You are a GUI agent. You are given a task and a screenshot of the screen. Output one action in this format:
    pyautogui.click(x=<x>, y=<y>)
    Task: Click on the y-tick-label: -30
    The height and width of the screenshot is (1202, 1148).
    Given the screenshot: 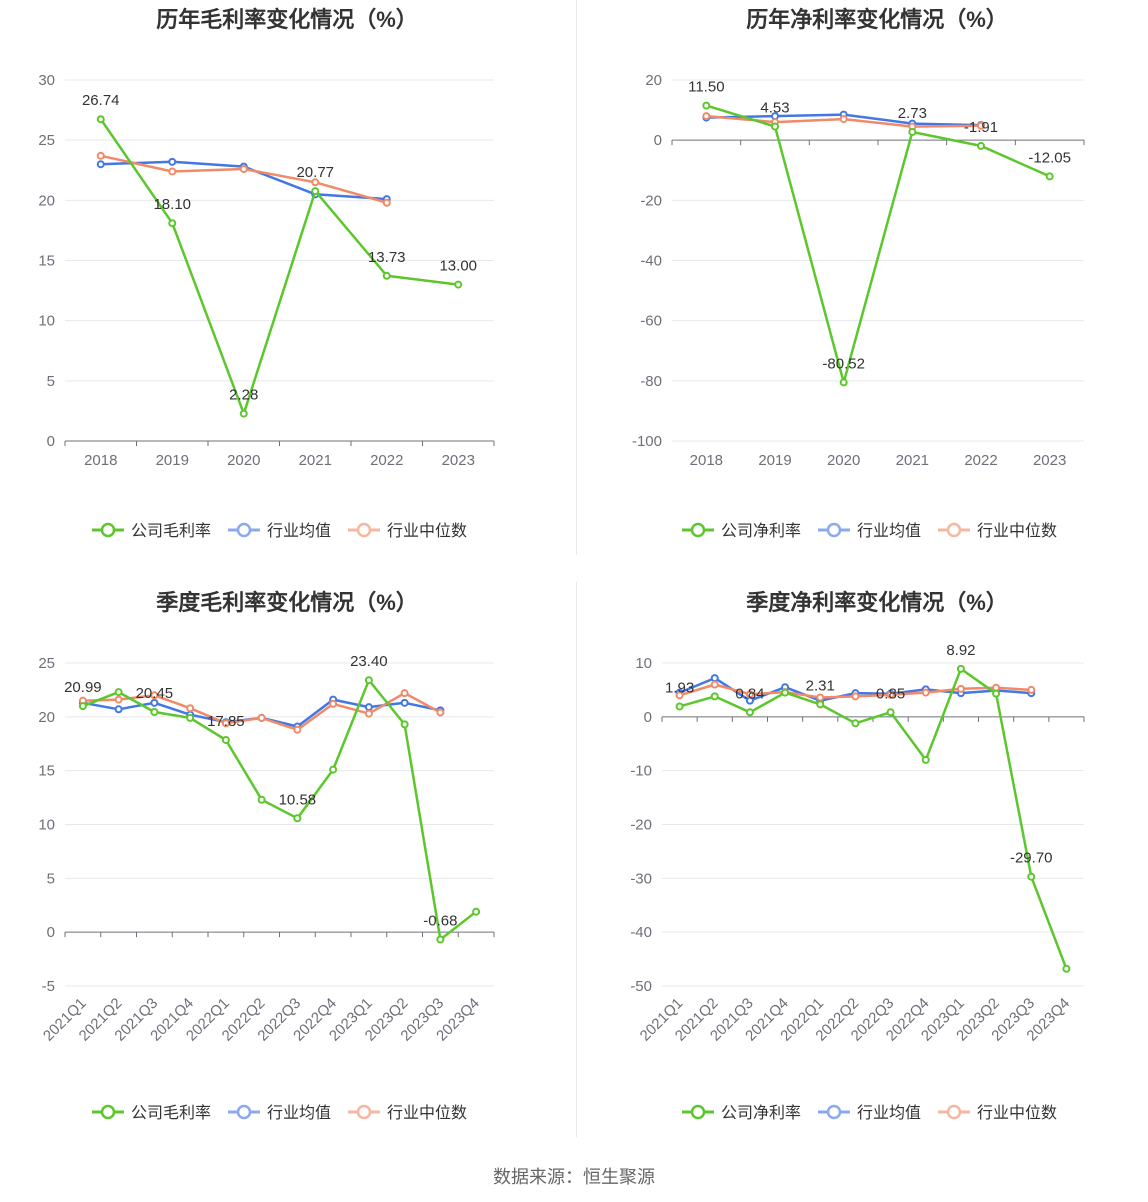 What is the action you would take?
    pyautogui.click(x=641, y=878)
    